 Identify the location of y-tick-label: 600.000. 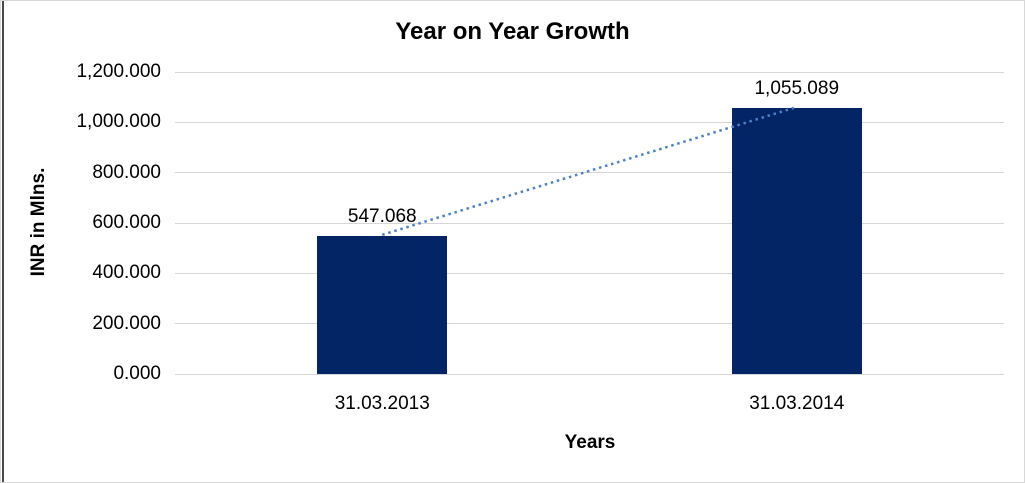
(126, 222).